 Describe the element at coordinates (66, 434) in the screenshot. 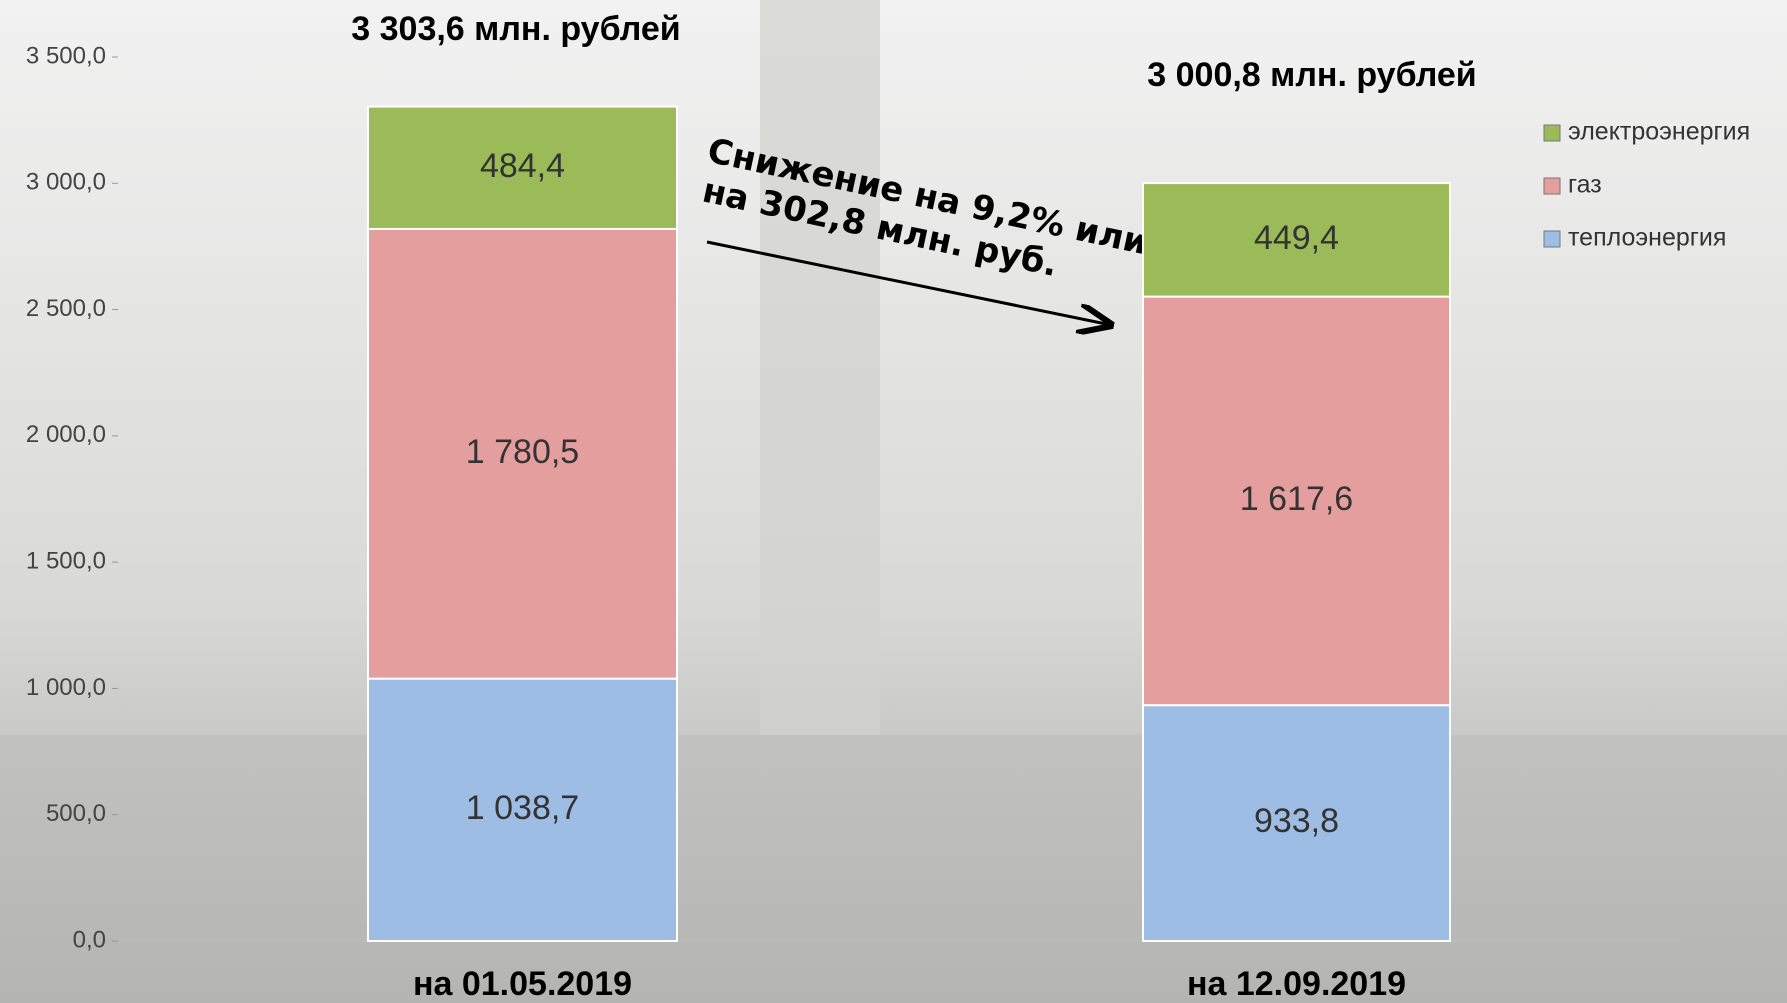

I see `y-tick-label: 2 000,0` at that location.